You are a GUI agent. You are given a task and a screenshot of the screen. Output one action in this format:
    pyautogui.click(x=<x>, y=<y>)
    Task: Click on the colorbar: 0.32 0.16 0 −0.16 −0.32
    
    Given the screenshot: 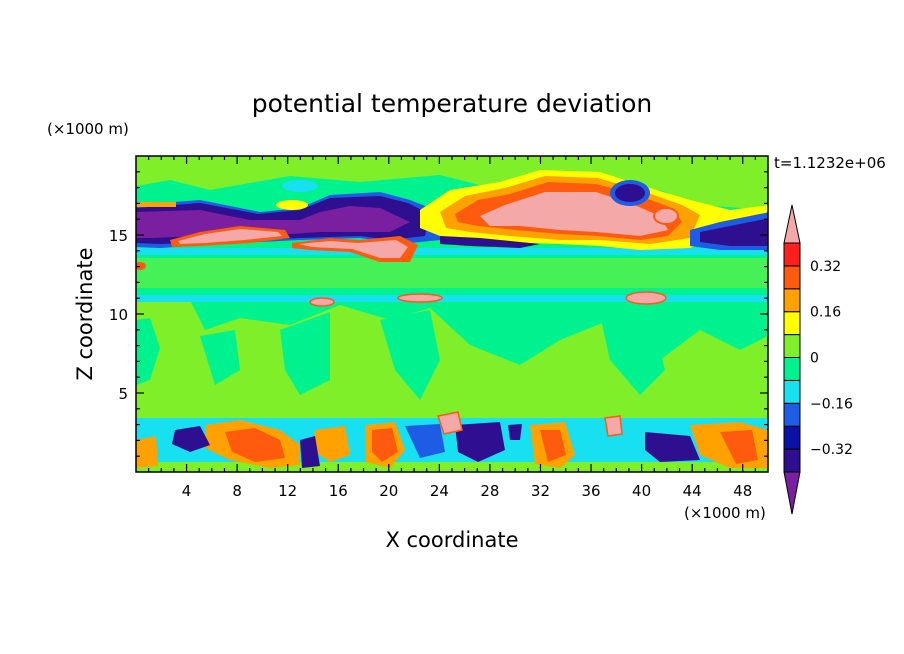 What is the action you would take?
    pyautogui.click(x=818, y=359)
    